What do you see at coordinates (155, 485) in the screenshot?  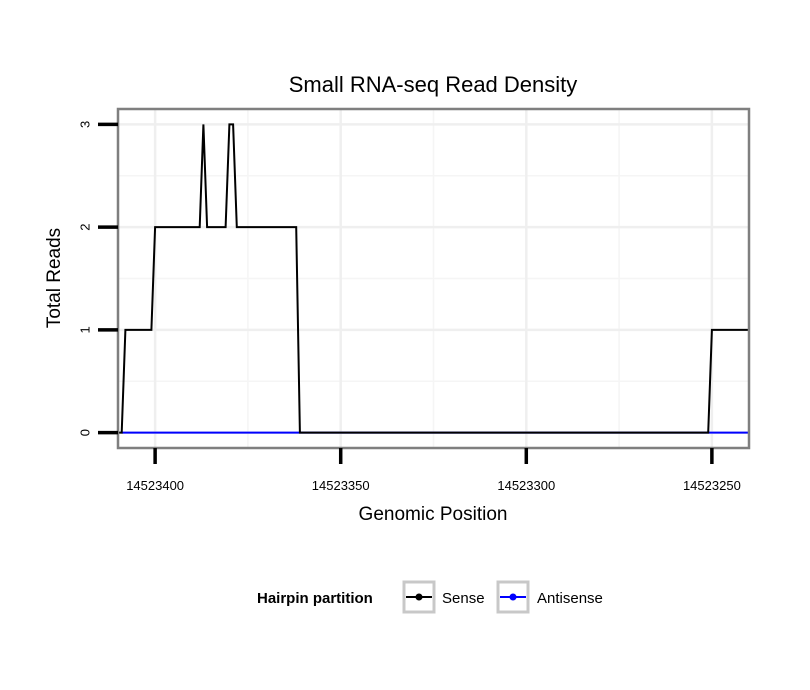 I see `x-tick-label: 14523400` at bounding box center [155, 485].